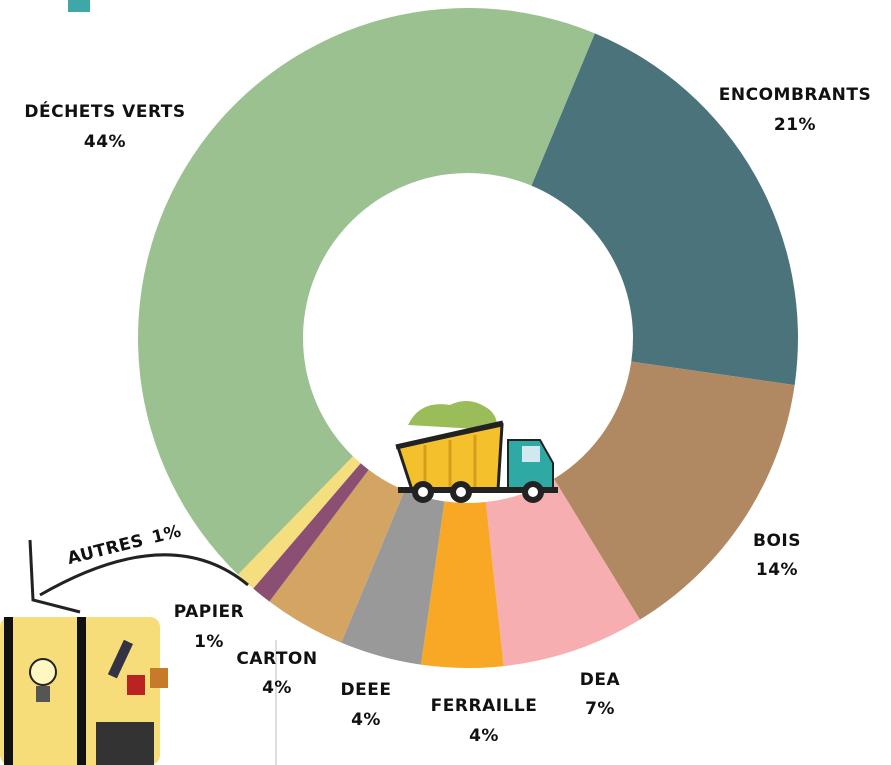  I want to click on arrow-head, so click(54, 576).